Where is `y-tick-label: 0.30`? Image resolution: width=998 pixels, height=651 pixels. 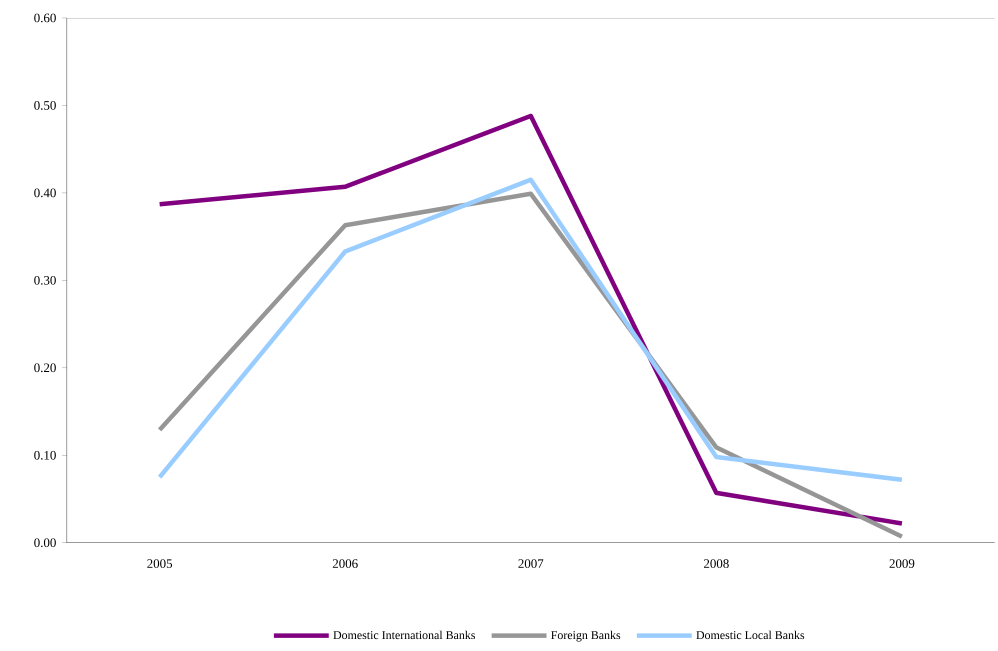
y-tick-label: 0.30 is located at coordinates (45, 280).